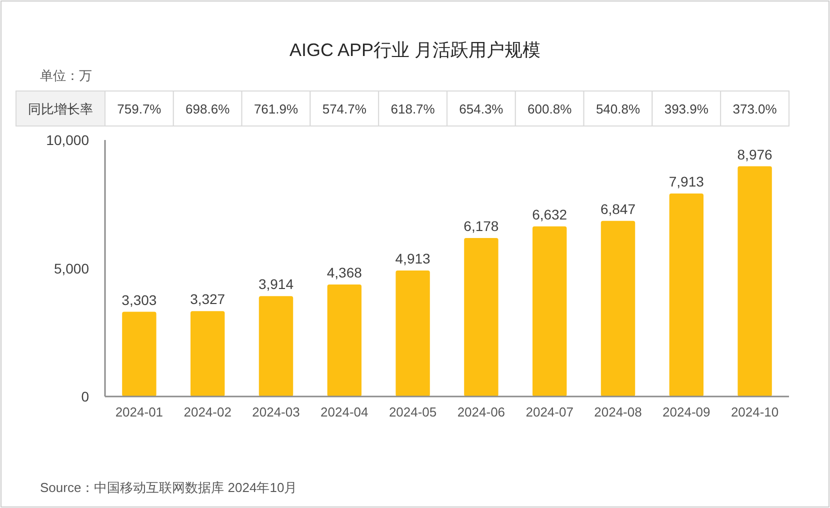  I want to click on y-tick-label: 10,000, so click(68, 140).